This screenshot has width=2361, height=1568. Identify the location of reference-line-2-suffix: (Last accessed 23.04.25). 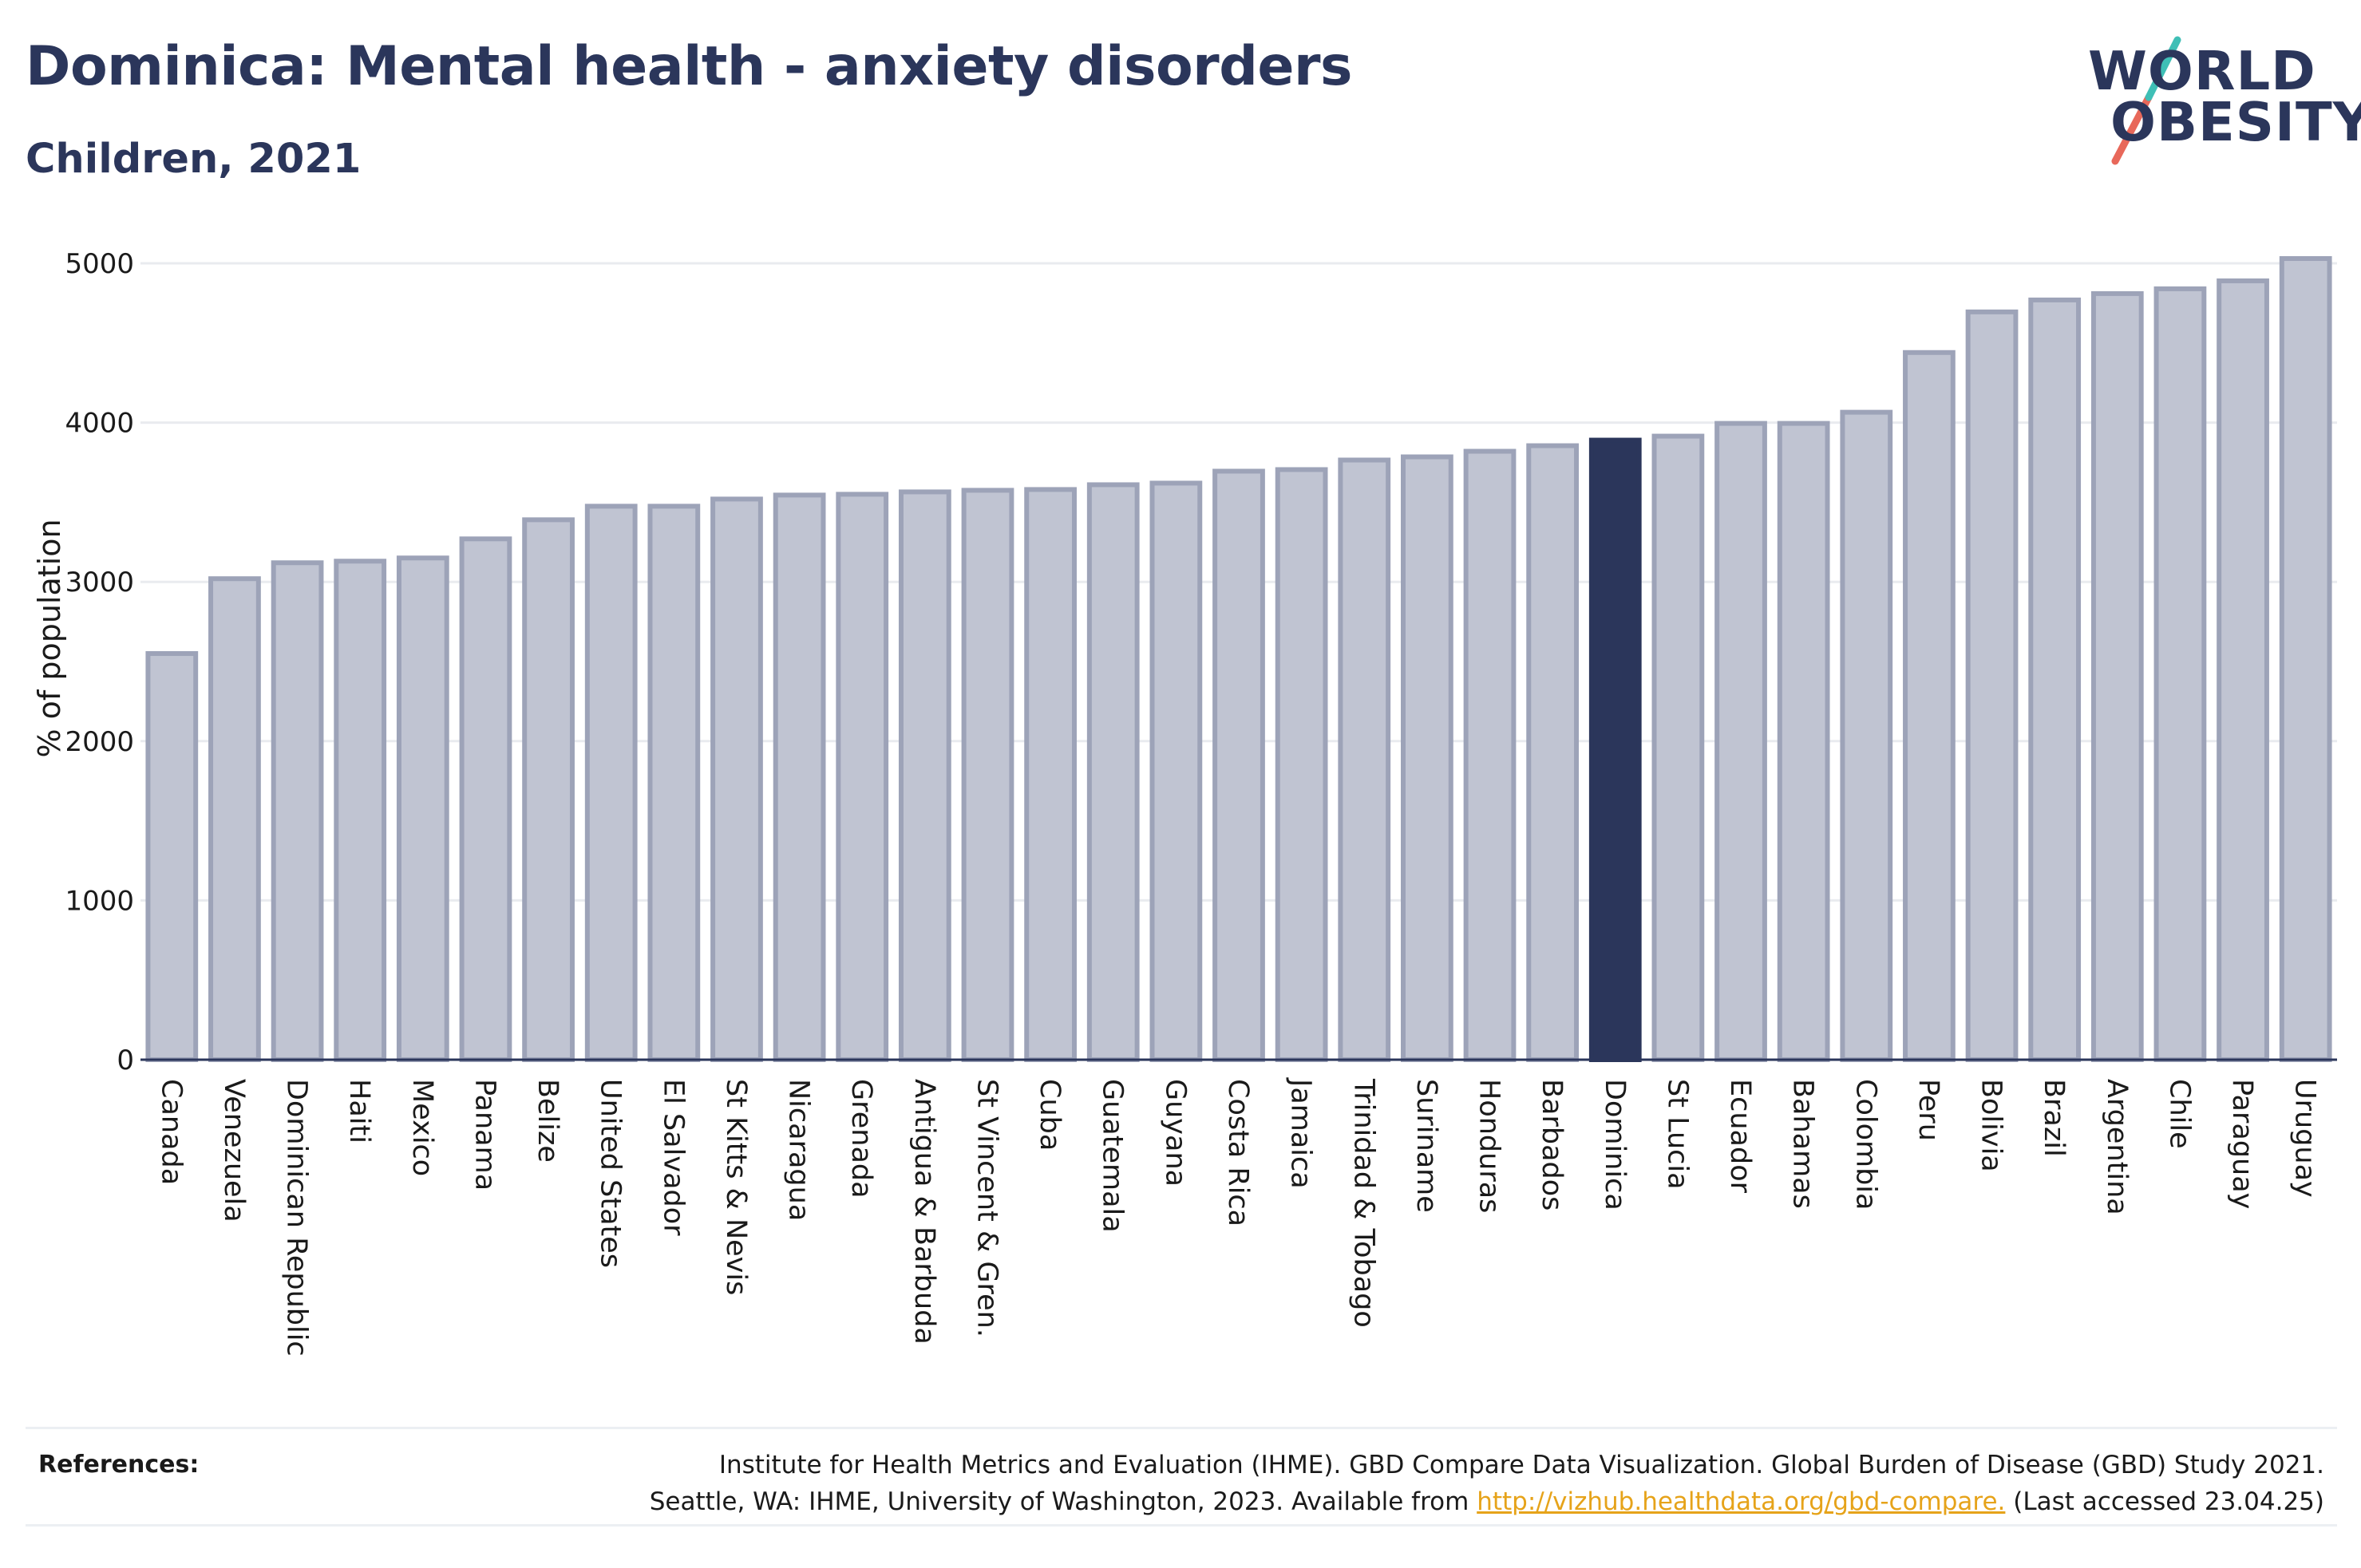
(2164, 1501).